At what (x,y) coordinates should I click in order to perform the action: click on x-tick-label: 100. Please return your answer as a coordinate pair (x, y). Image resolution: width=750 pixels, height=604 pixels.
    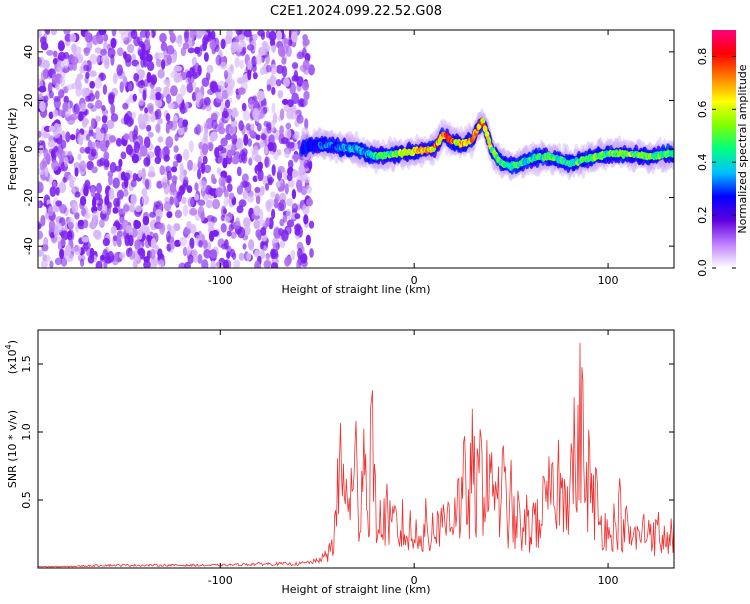
    Looking at the image, I should click on (608, 280).